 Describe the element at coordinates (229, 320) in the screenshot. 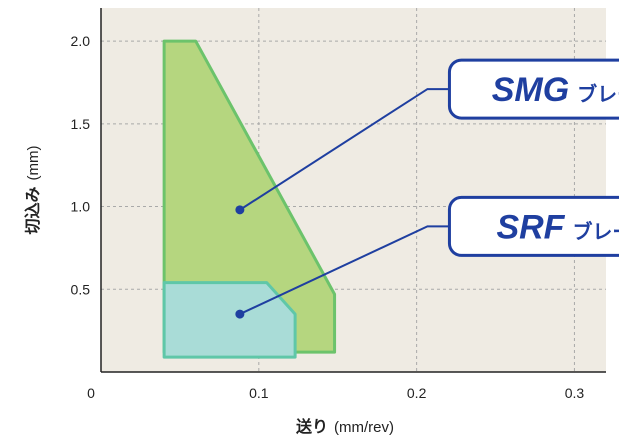

I see `area-srf` at that location.